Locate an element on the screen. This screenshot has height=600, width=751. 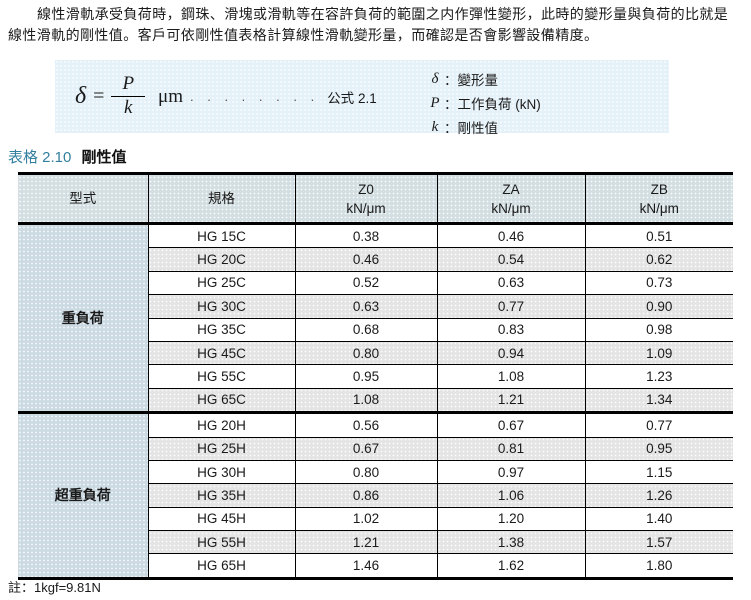
equation-reference: . . . . . . . . 公式 2.1 is located at coordinates (283, 96).